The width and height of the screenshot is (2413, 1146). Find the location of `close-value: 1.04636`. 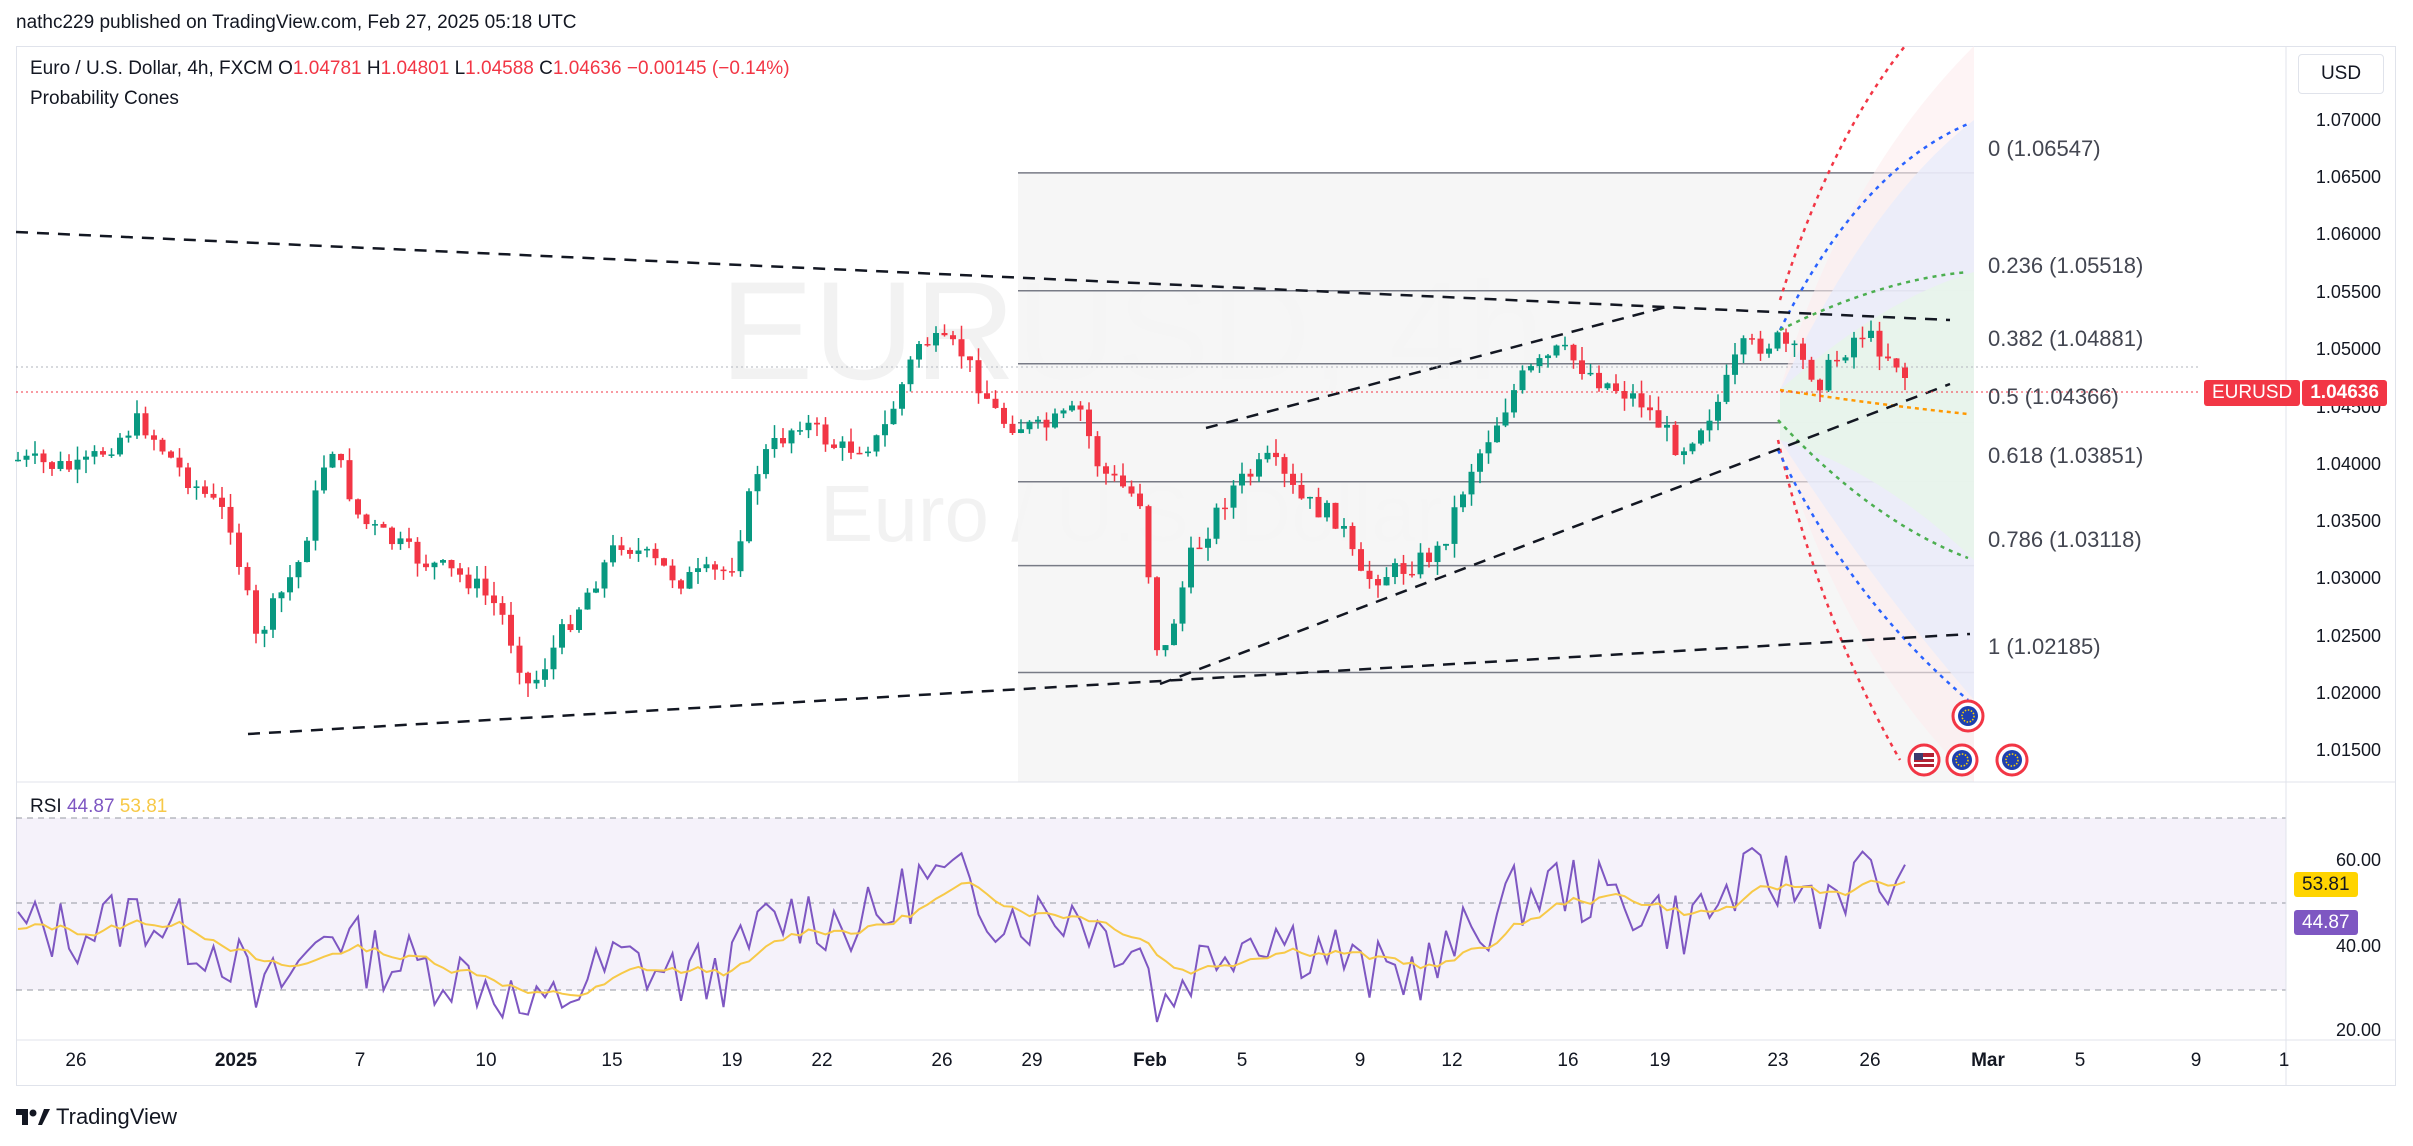

close-value: 1.04636 is located at coordinates (587, 68).